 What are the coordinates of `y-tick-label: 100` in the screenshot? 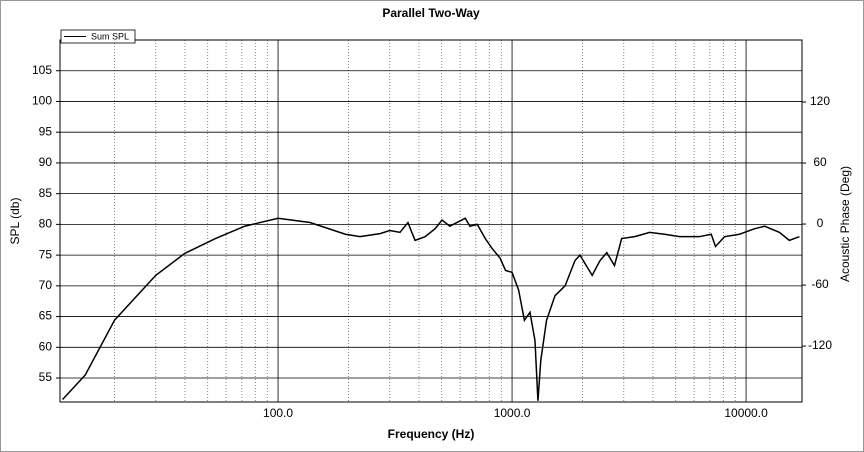 It's located at (42, 101).